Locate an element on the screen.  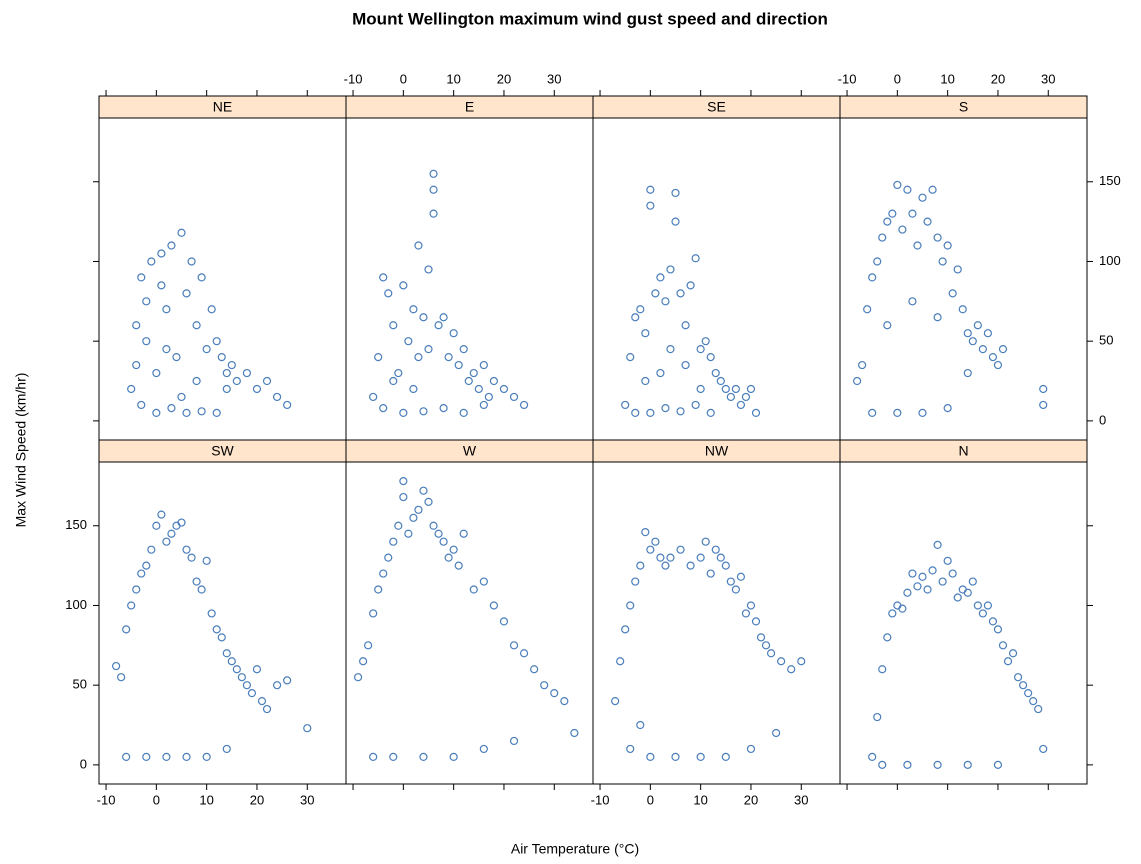
y-tick-label: 0 is located at coordinates (1102, 419).